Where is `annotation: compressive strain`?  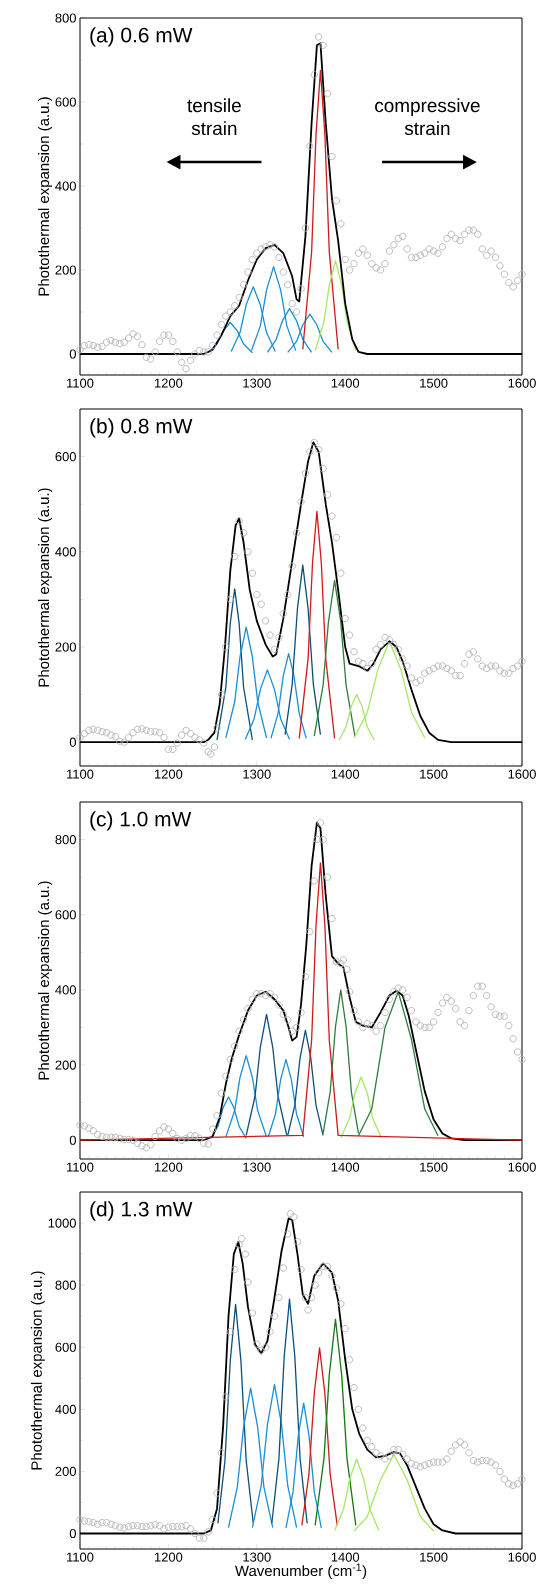 annotation: compressive strain is located at coordinates (427, 117).